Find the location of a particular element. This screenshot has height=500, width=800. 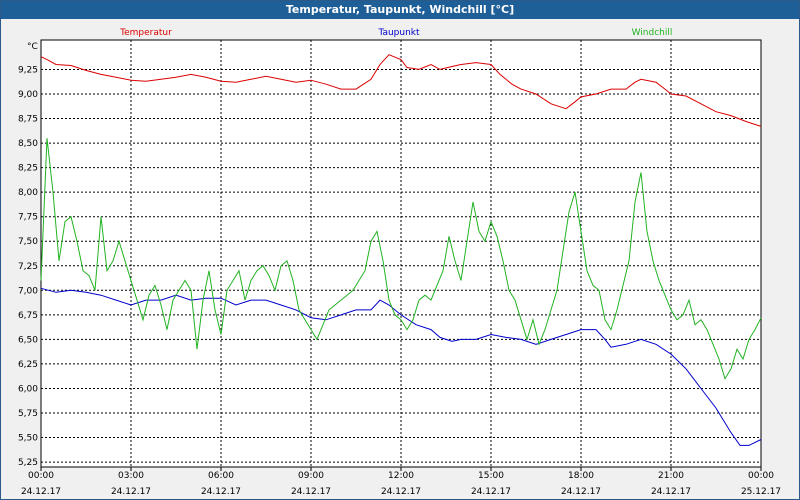

y-tick-label: 7,00 is located at coordinates (28, 291).